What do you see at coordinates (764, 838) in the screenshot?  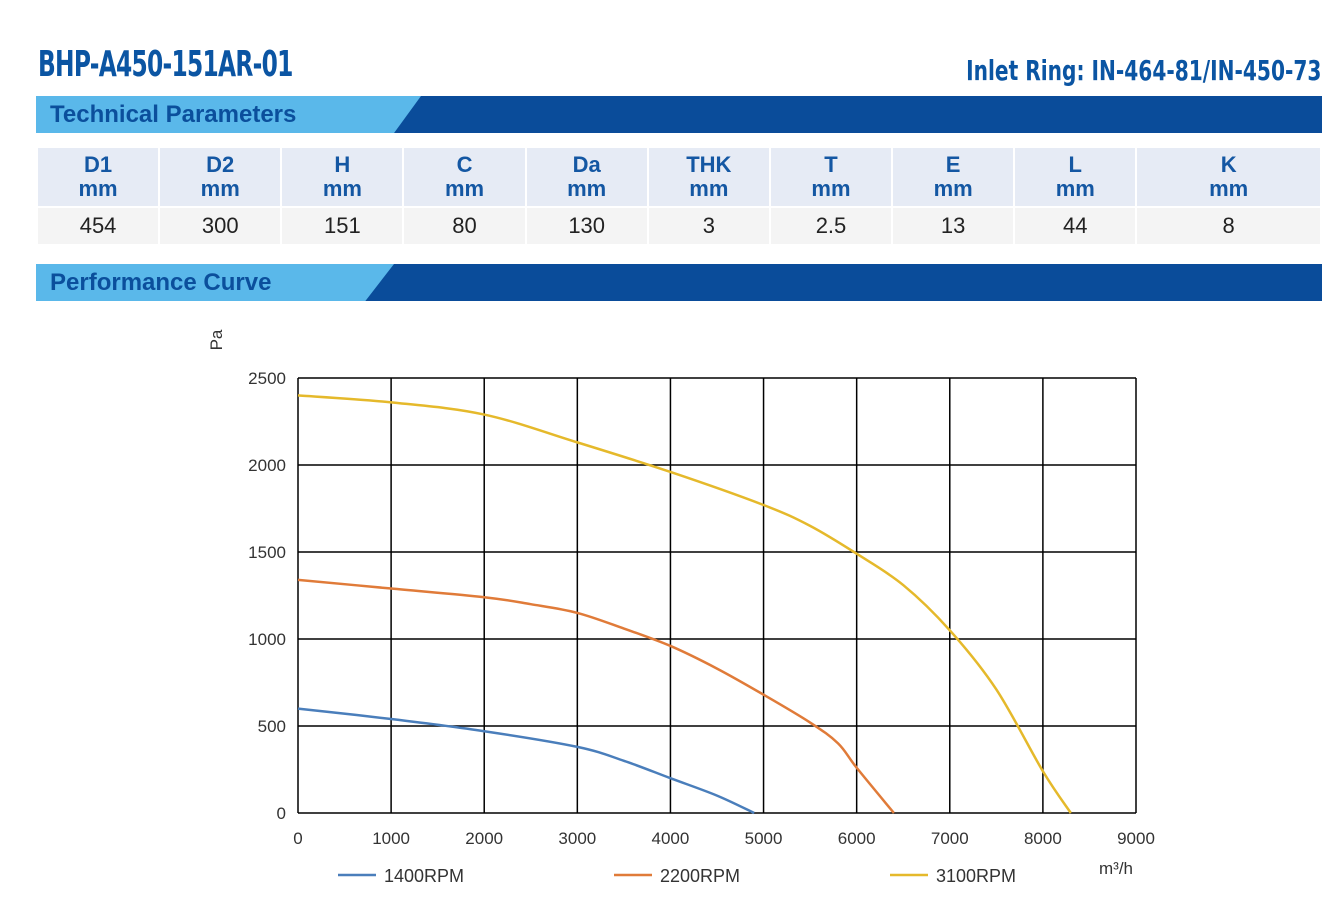 I see `x-tick-label: 5000` at bounding box center [764, 838].